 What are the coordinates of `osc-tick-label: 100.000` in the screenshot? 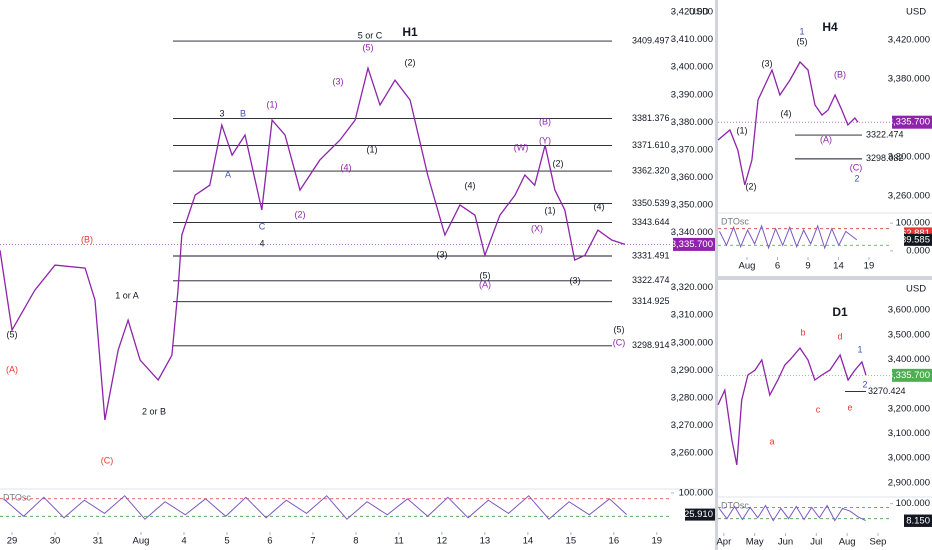 It's located at (913, 223).